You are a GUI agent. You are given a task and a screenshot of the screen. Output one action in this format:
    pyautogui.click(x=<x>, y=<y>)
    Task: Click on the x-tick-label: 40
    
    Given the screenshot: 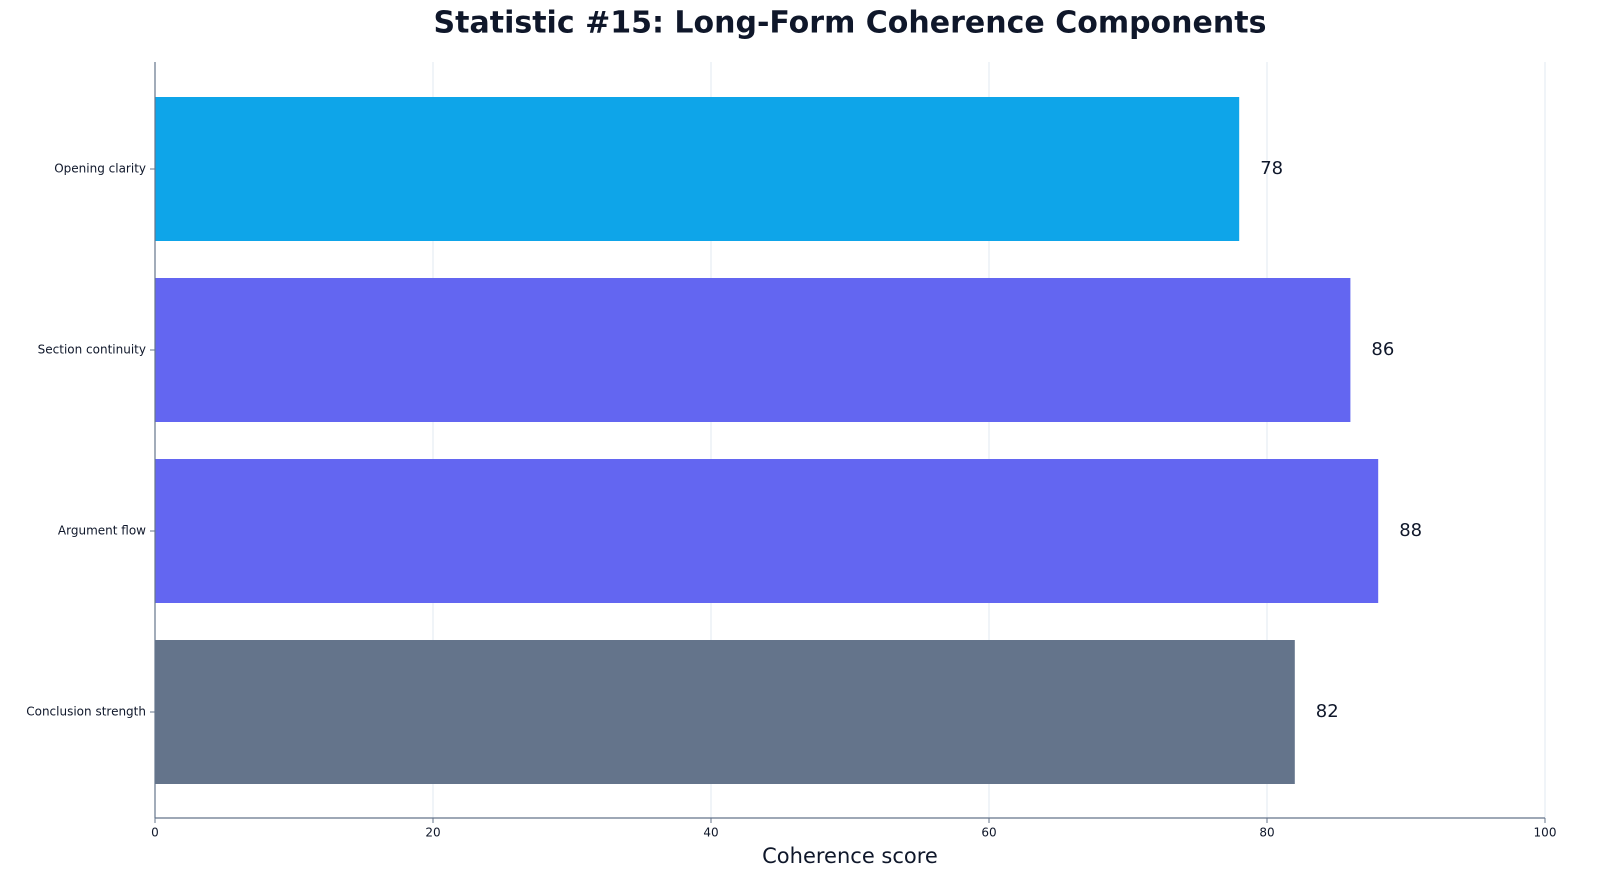 What is the action you would take?
    pyautogui.click(x=710, y=833)
    